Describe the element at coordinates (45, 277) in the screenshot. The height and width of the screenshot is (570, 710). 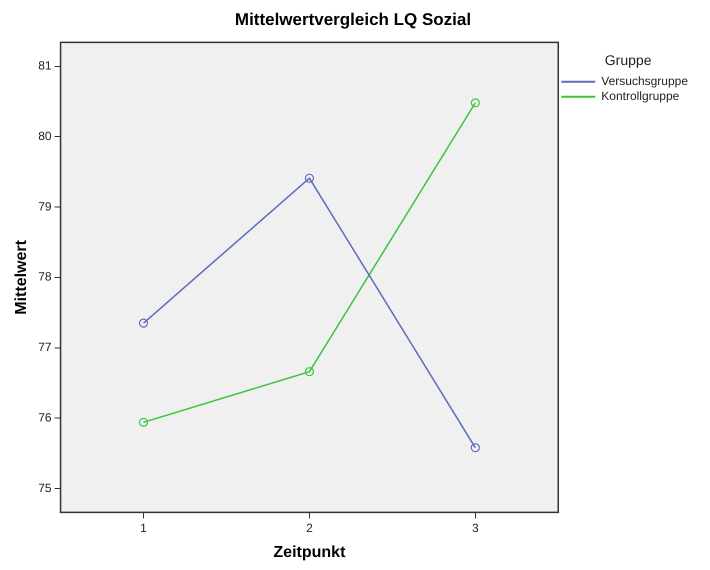
I see `y-tick-label: 78` at that location.